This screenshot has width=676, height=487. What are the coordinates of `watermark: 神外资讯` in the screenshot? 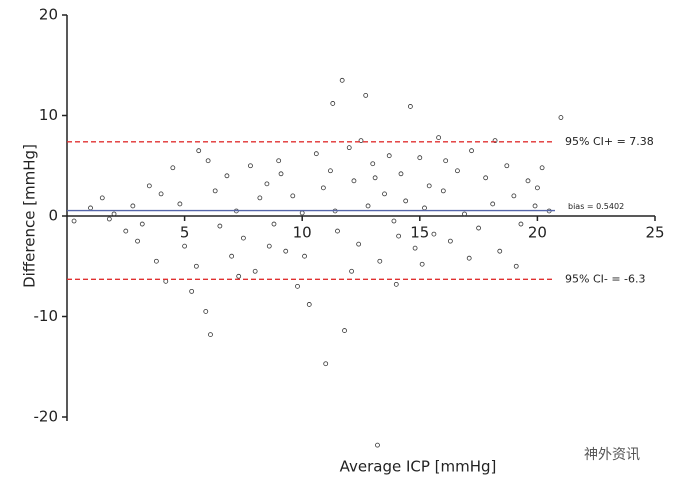 It's located at (612, 455).